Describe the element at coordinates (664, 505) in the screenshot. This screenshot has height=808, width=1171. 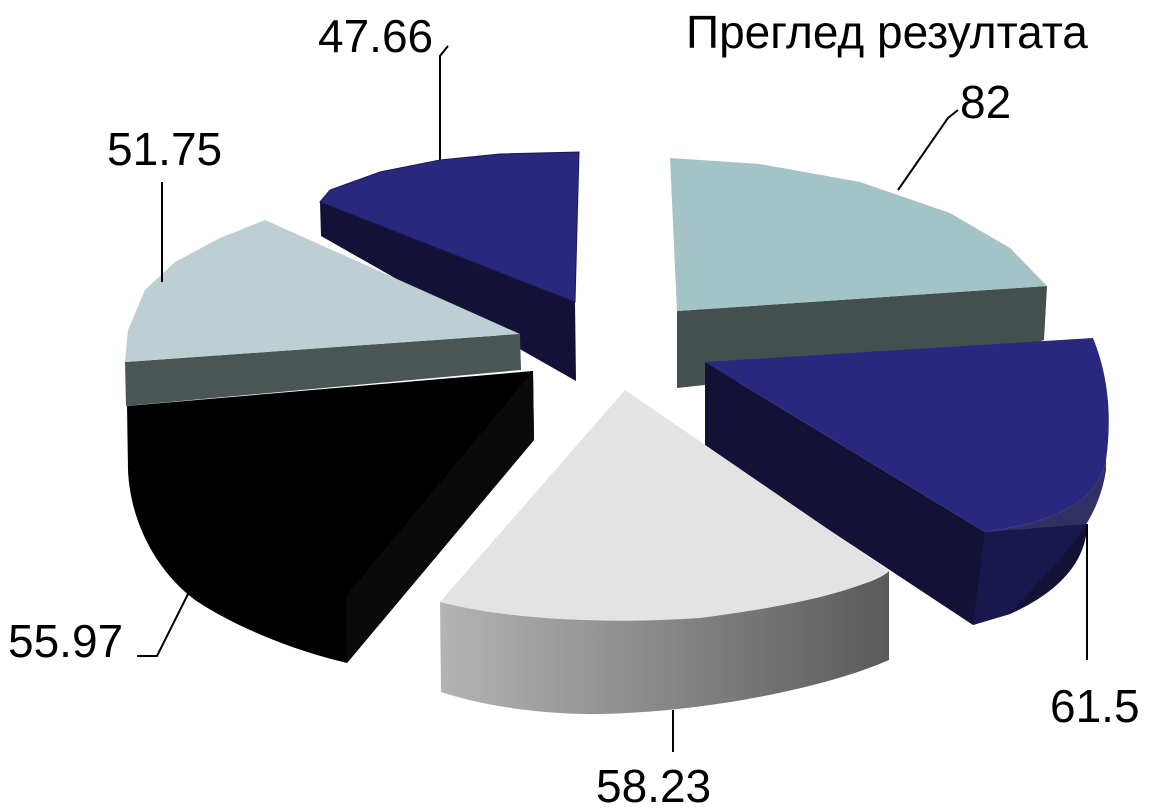
I see `slice-58-23-top` at that location.